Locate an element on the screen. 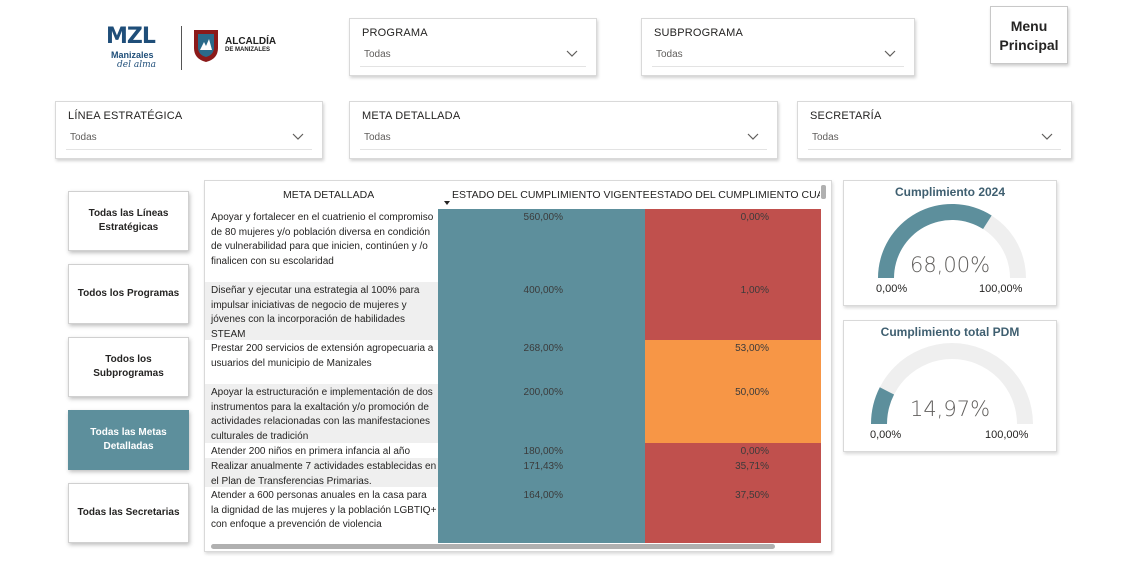 Image resolution: width=1140 pixels, height=570 pixels. slicer-linea-title: LÍNEA ESTRATÉGICA is located at coordinates (125, 116).